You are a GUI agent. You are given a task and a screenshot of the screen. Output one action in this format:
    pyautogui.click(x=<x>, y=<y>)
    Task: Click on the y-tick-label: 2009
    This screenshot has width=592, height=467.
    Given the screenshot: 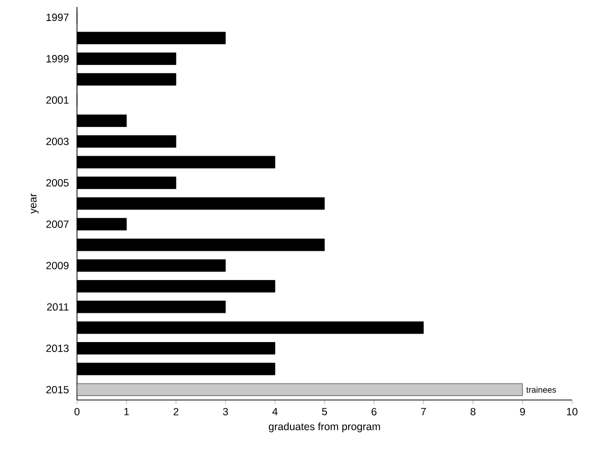 What is the action you would take?
    pyautogui.click(x=57, y=266)
    